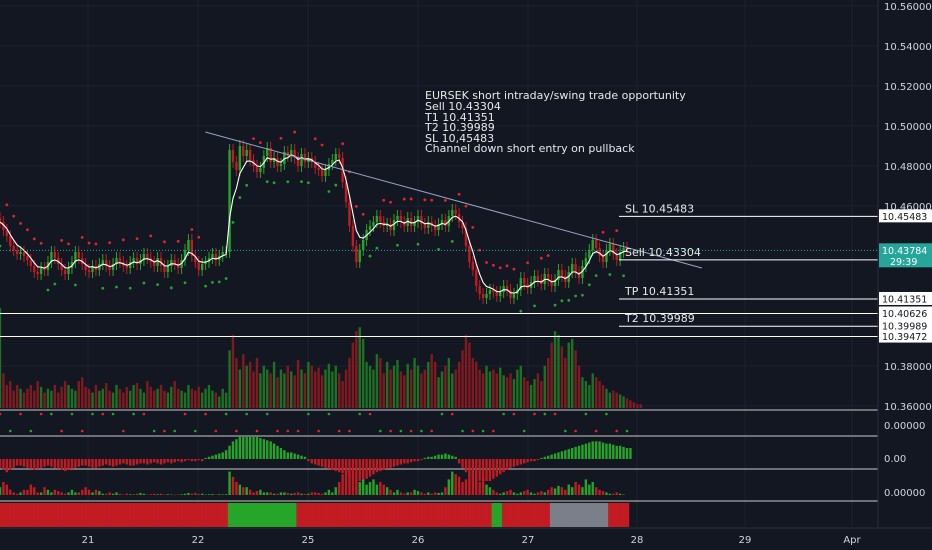 This screenshot has height=550, width=932. I want to click on countdown-text: 29:39, so click(903, 262).